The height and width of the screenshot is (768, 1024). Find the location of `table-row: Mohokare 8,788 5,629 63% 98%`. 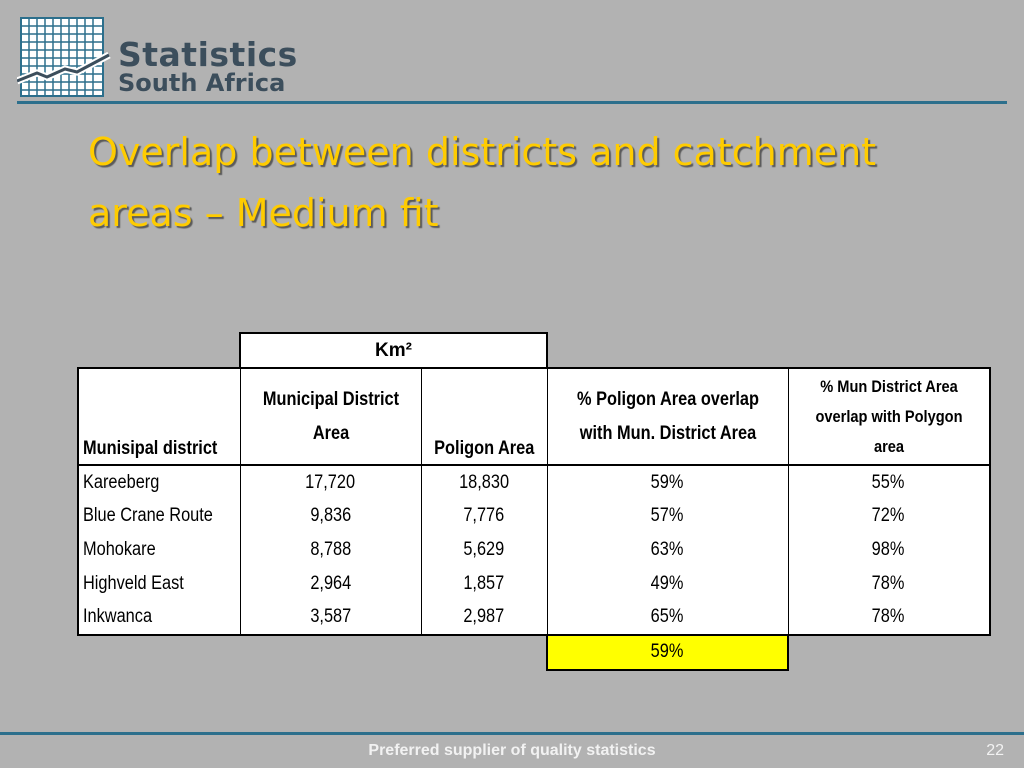

table-row: Mohokare 8,788 5,629 63% 98% is located at coordinates (534, 550).